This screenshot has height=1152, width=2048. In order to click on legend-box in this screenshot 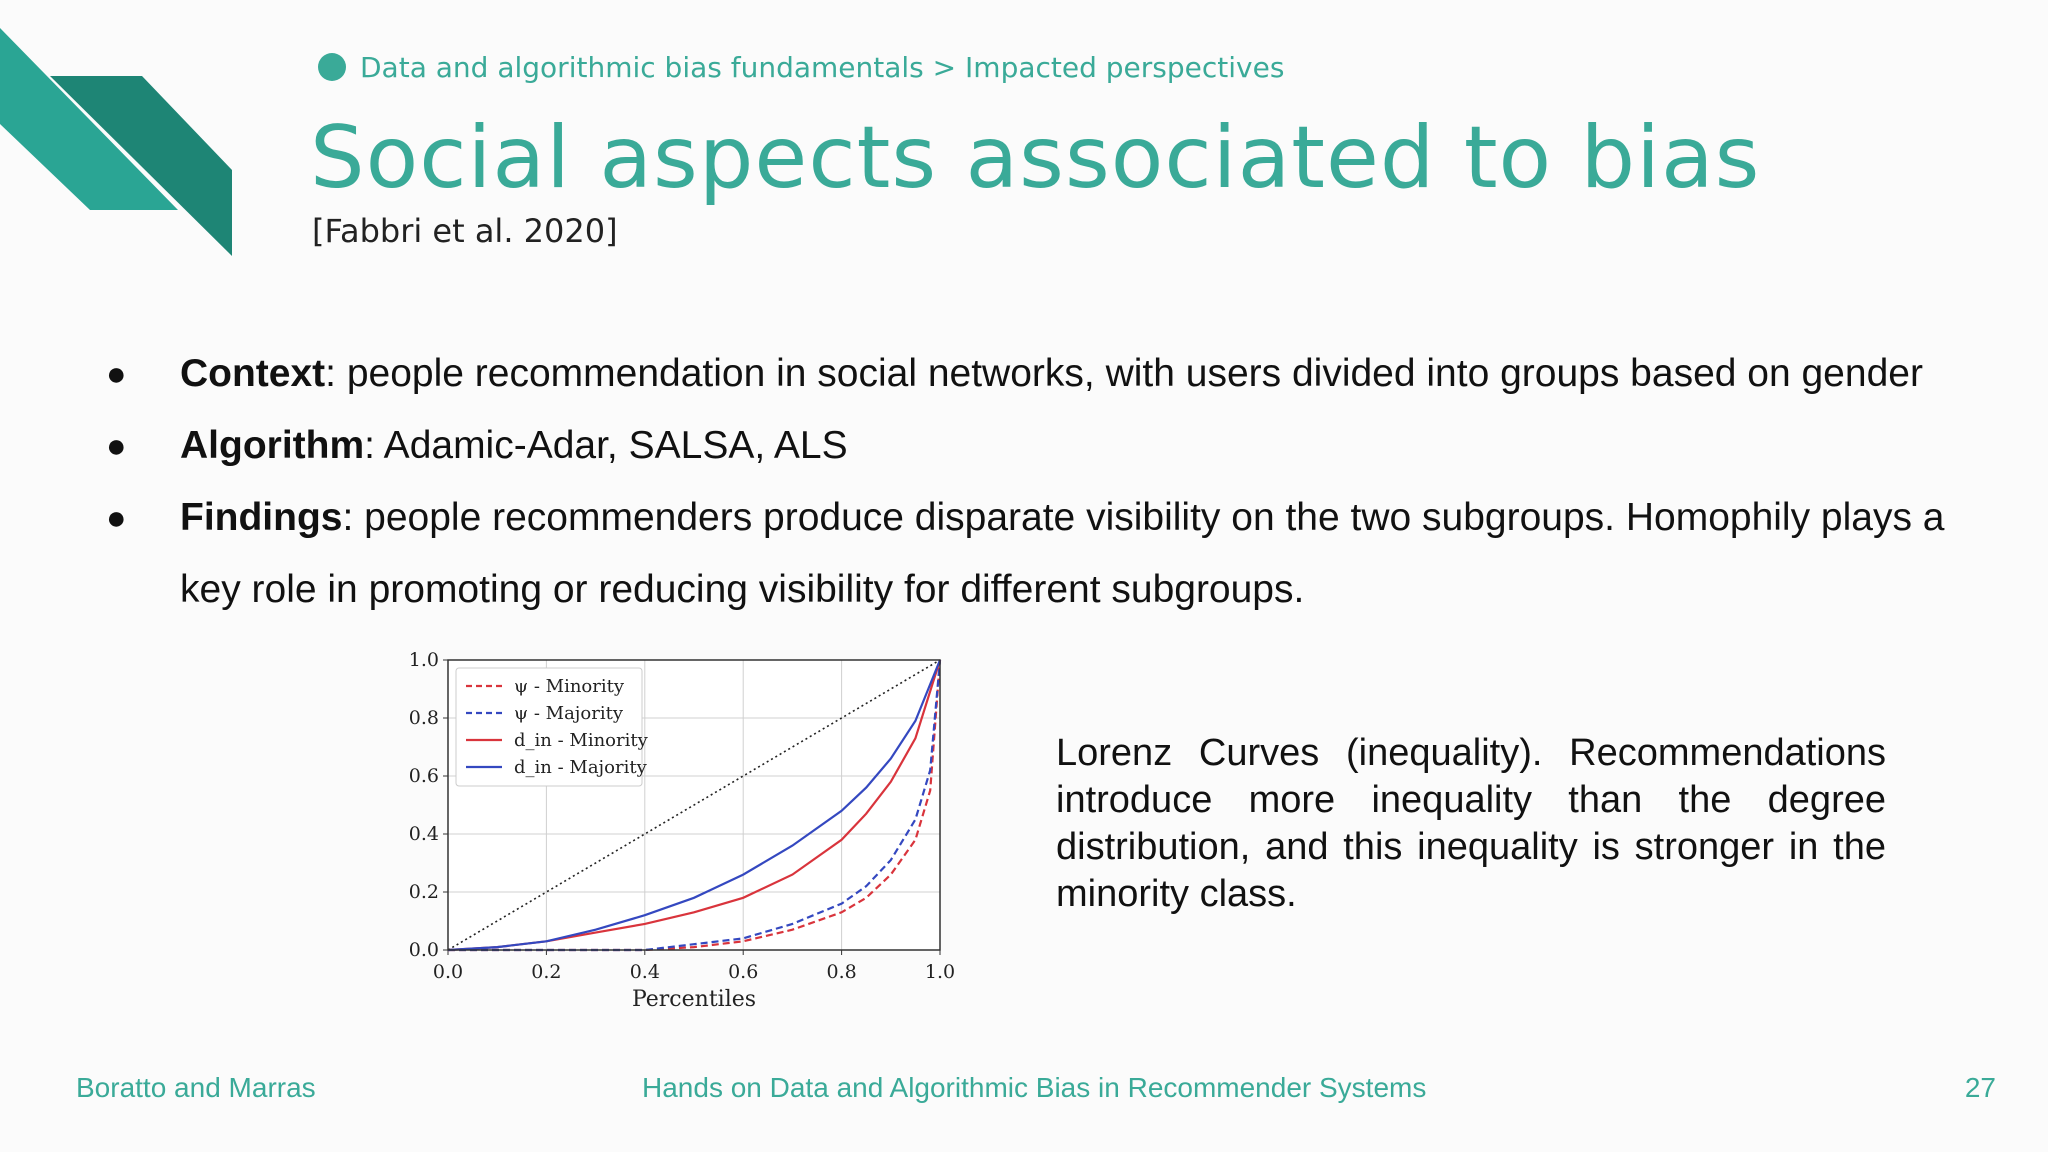, I will do `click(549, 727)`.